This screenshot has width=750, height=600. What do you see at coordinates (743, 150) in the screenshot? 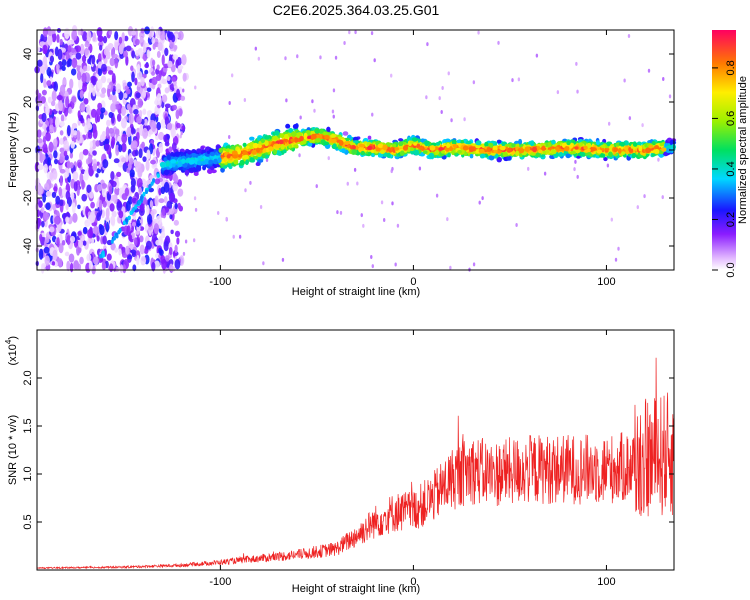
I see `colorbar-label: Normalized spectral amplitude` at bounding box center [743, 150].